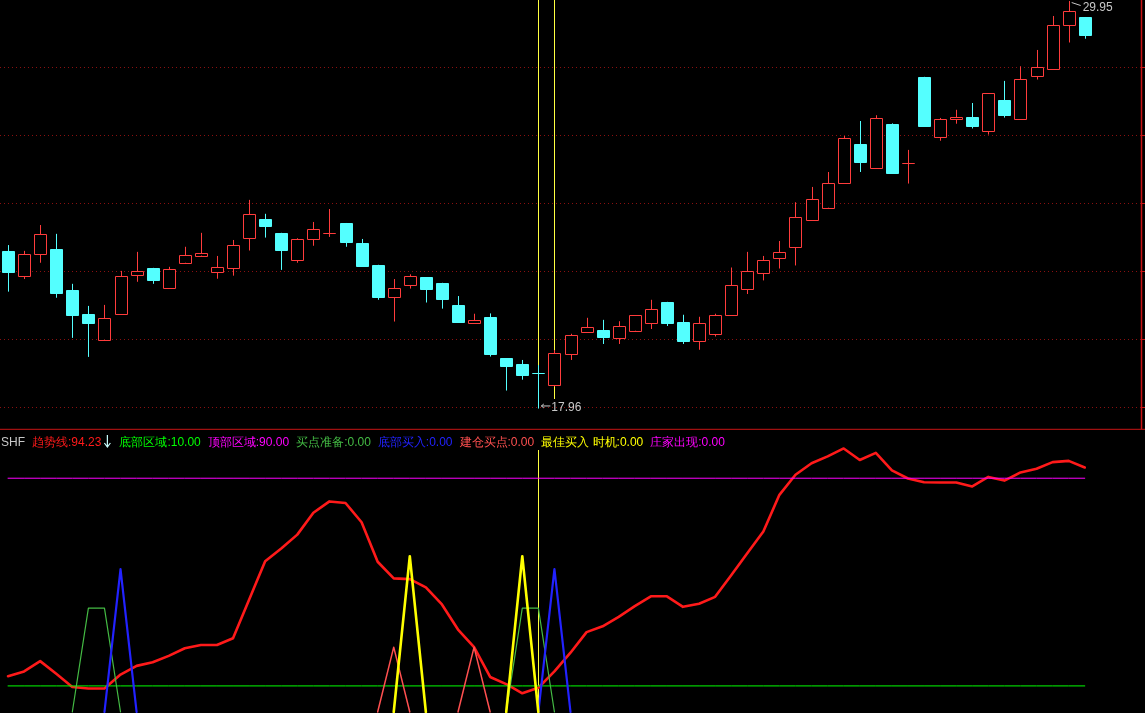 This screenshot has width=1145, height=713. I want to click on text: 底部买入:0.00, so click(415, 442).